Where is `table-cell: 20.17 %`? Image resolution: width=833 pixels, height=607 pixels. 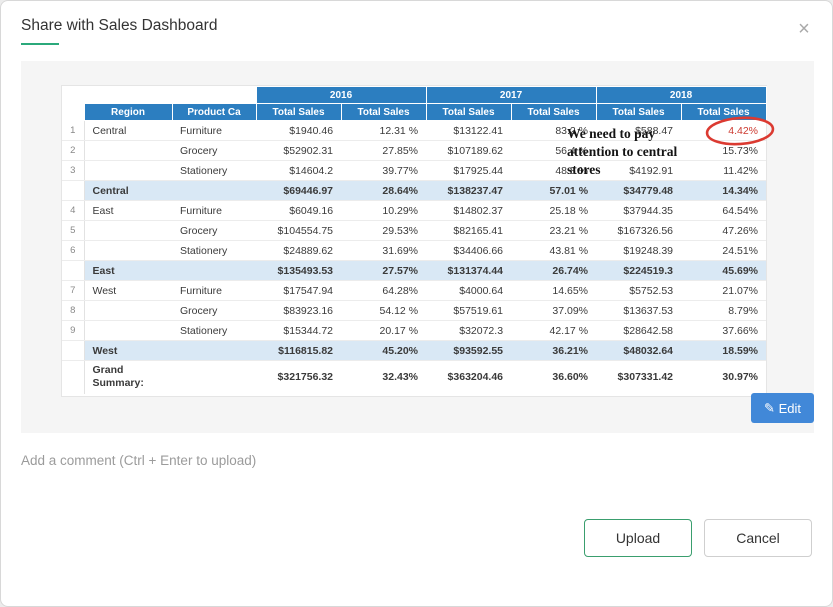
table-cell: 20.17 % is located at coordinates (384, 330).